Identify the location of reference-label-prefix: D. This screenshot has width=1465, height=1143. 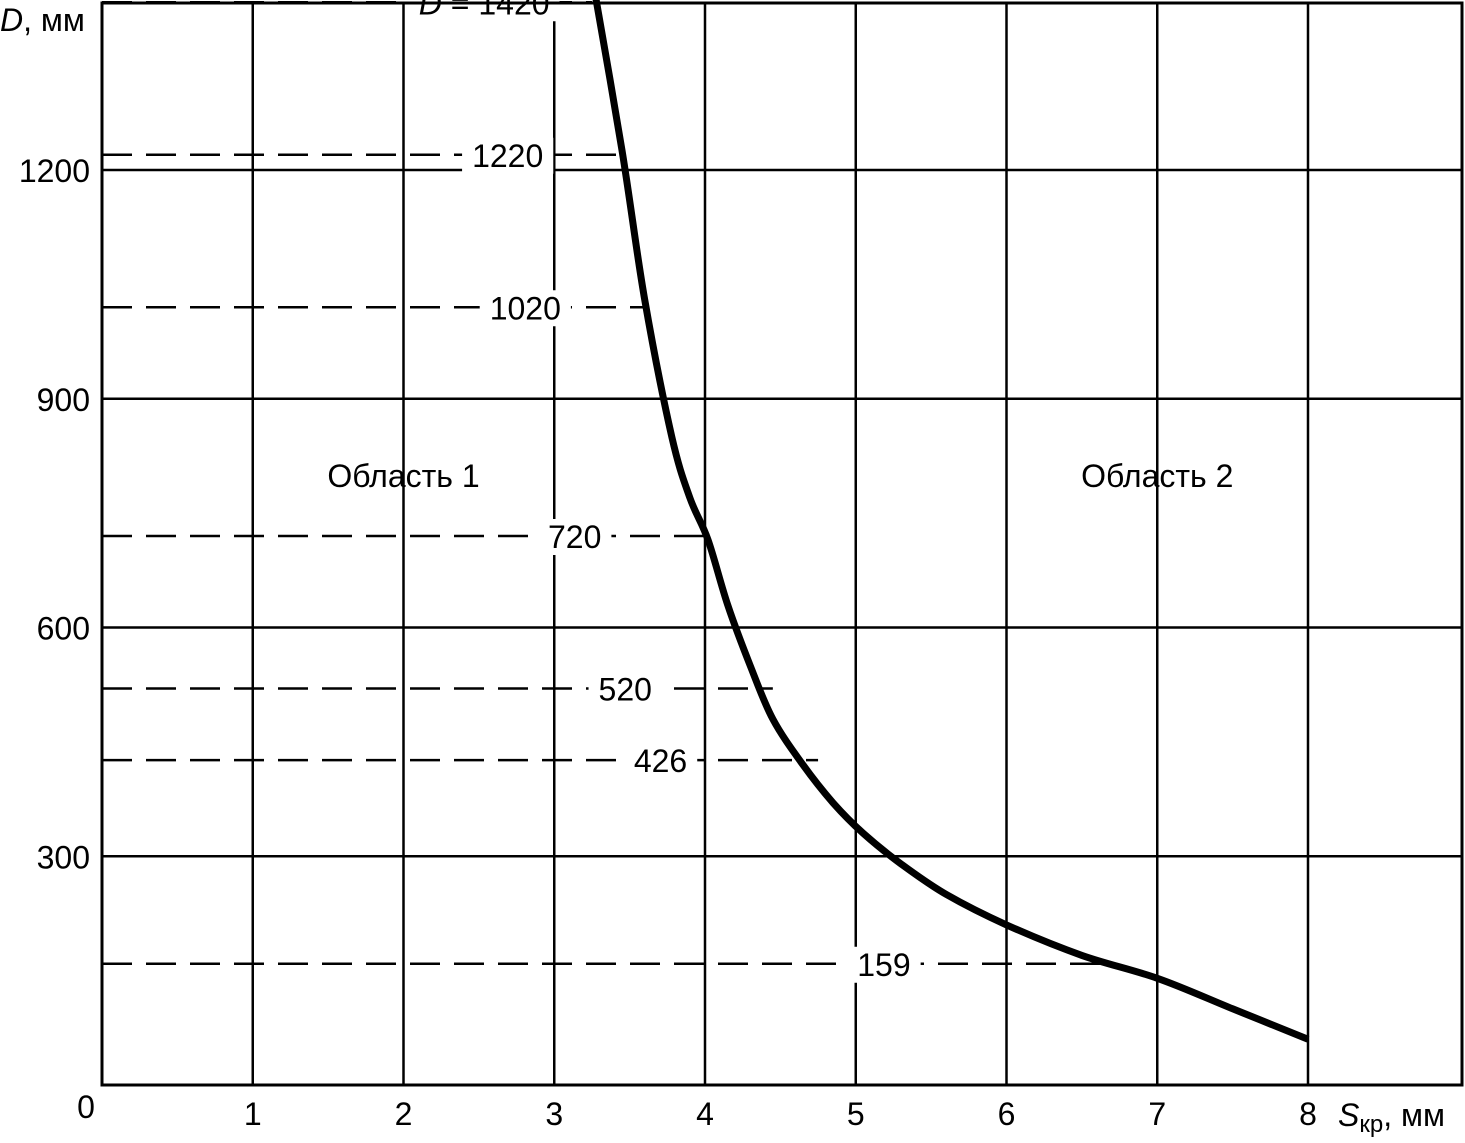
(430, 10).